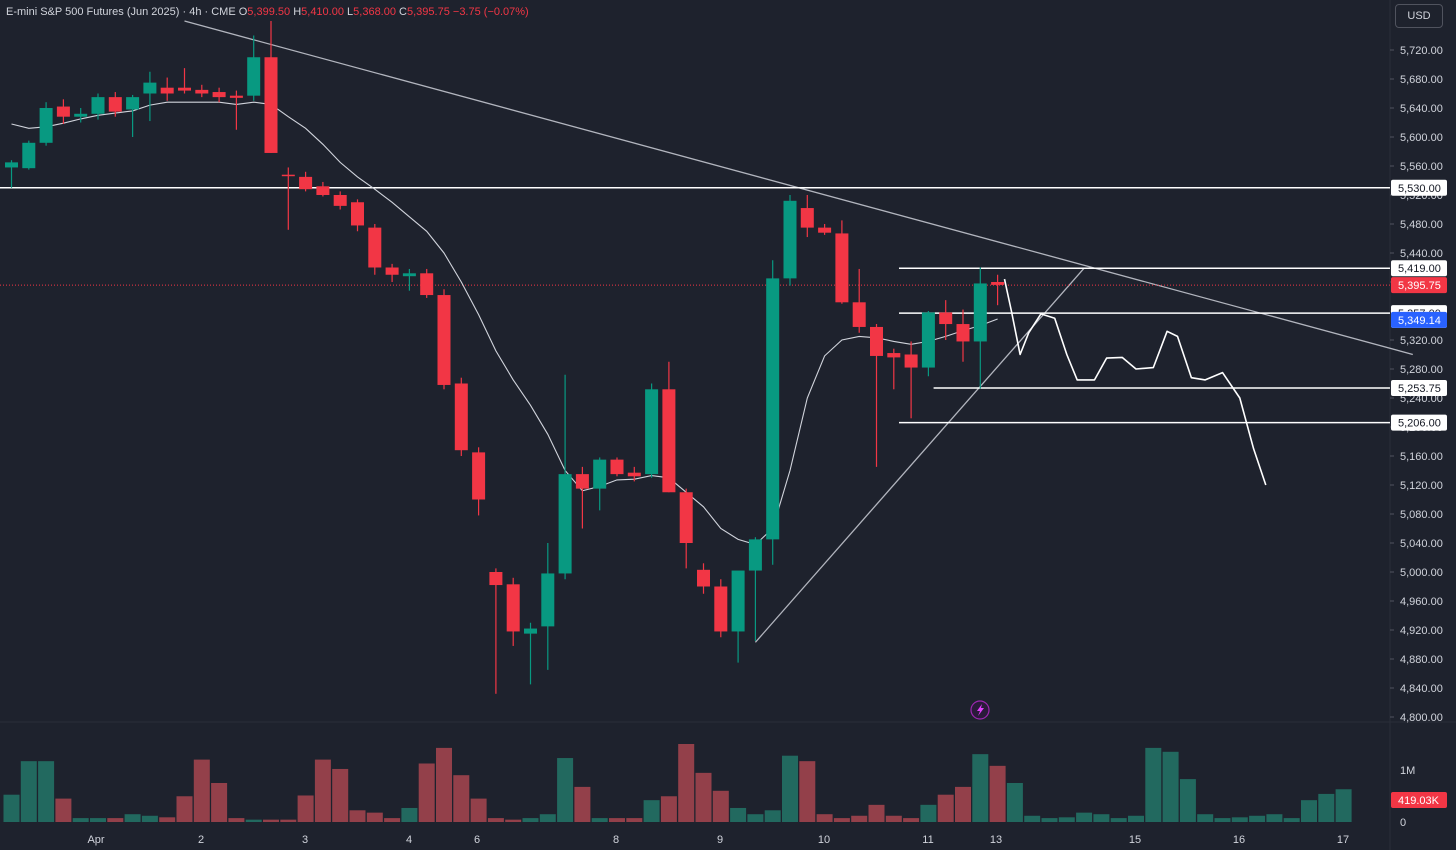 The image size is (1456, 850). What do you see at coordinates (1419, 16) in the screenshot?
I see `currency-button: USD` at bounding box center [1419, 16].